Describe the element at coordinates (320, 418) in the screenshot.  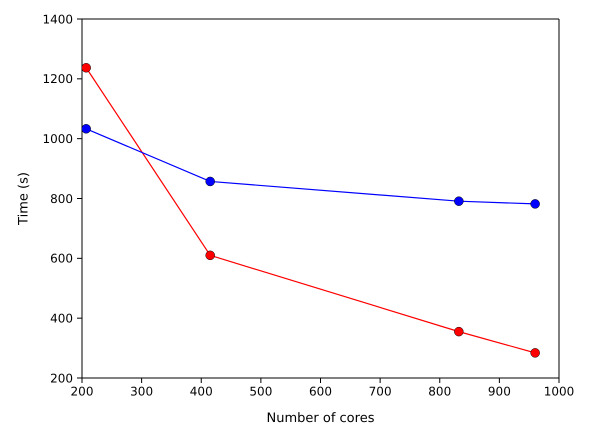
I see `x-axis-title: Number of cores` at that location.